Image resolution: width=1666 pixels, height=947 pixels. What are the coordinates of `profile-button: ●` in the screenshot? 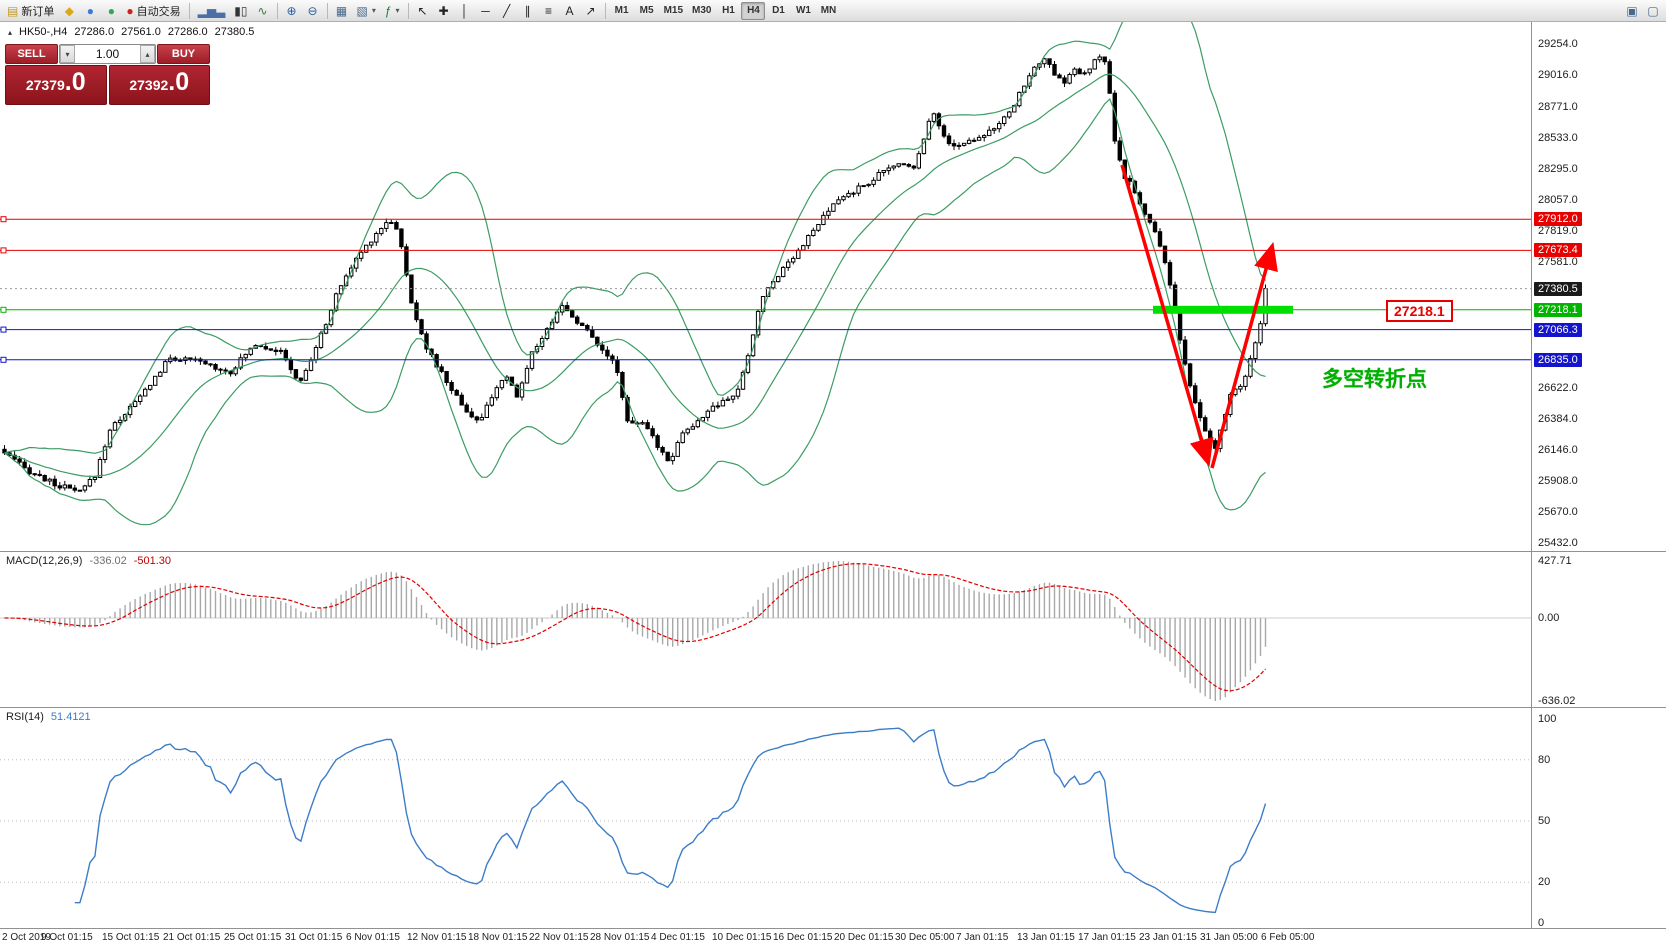 It's located at (90, 11).